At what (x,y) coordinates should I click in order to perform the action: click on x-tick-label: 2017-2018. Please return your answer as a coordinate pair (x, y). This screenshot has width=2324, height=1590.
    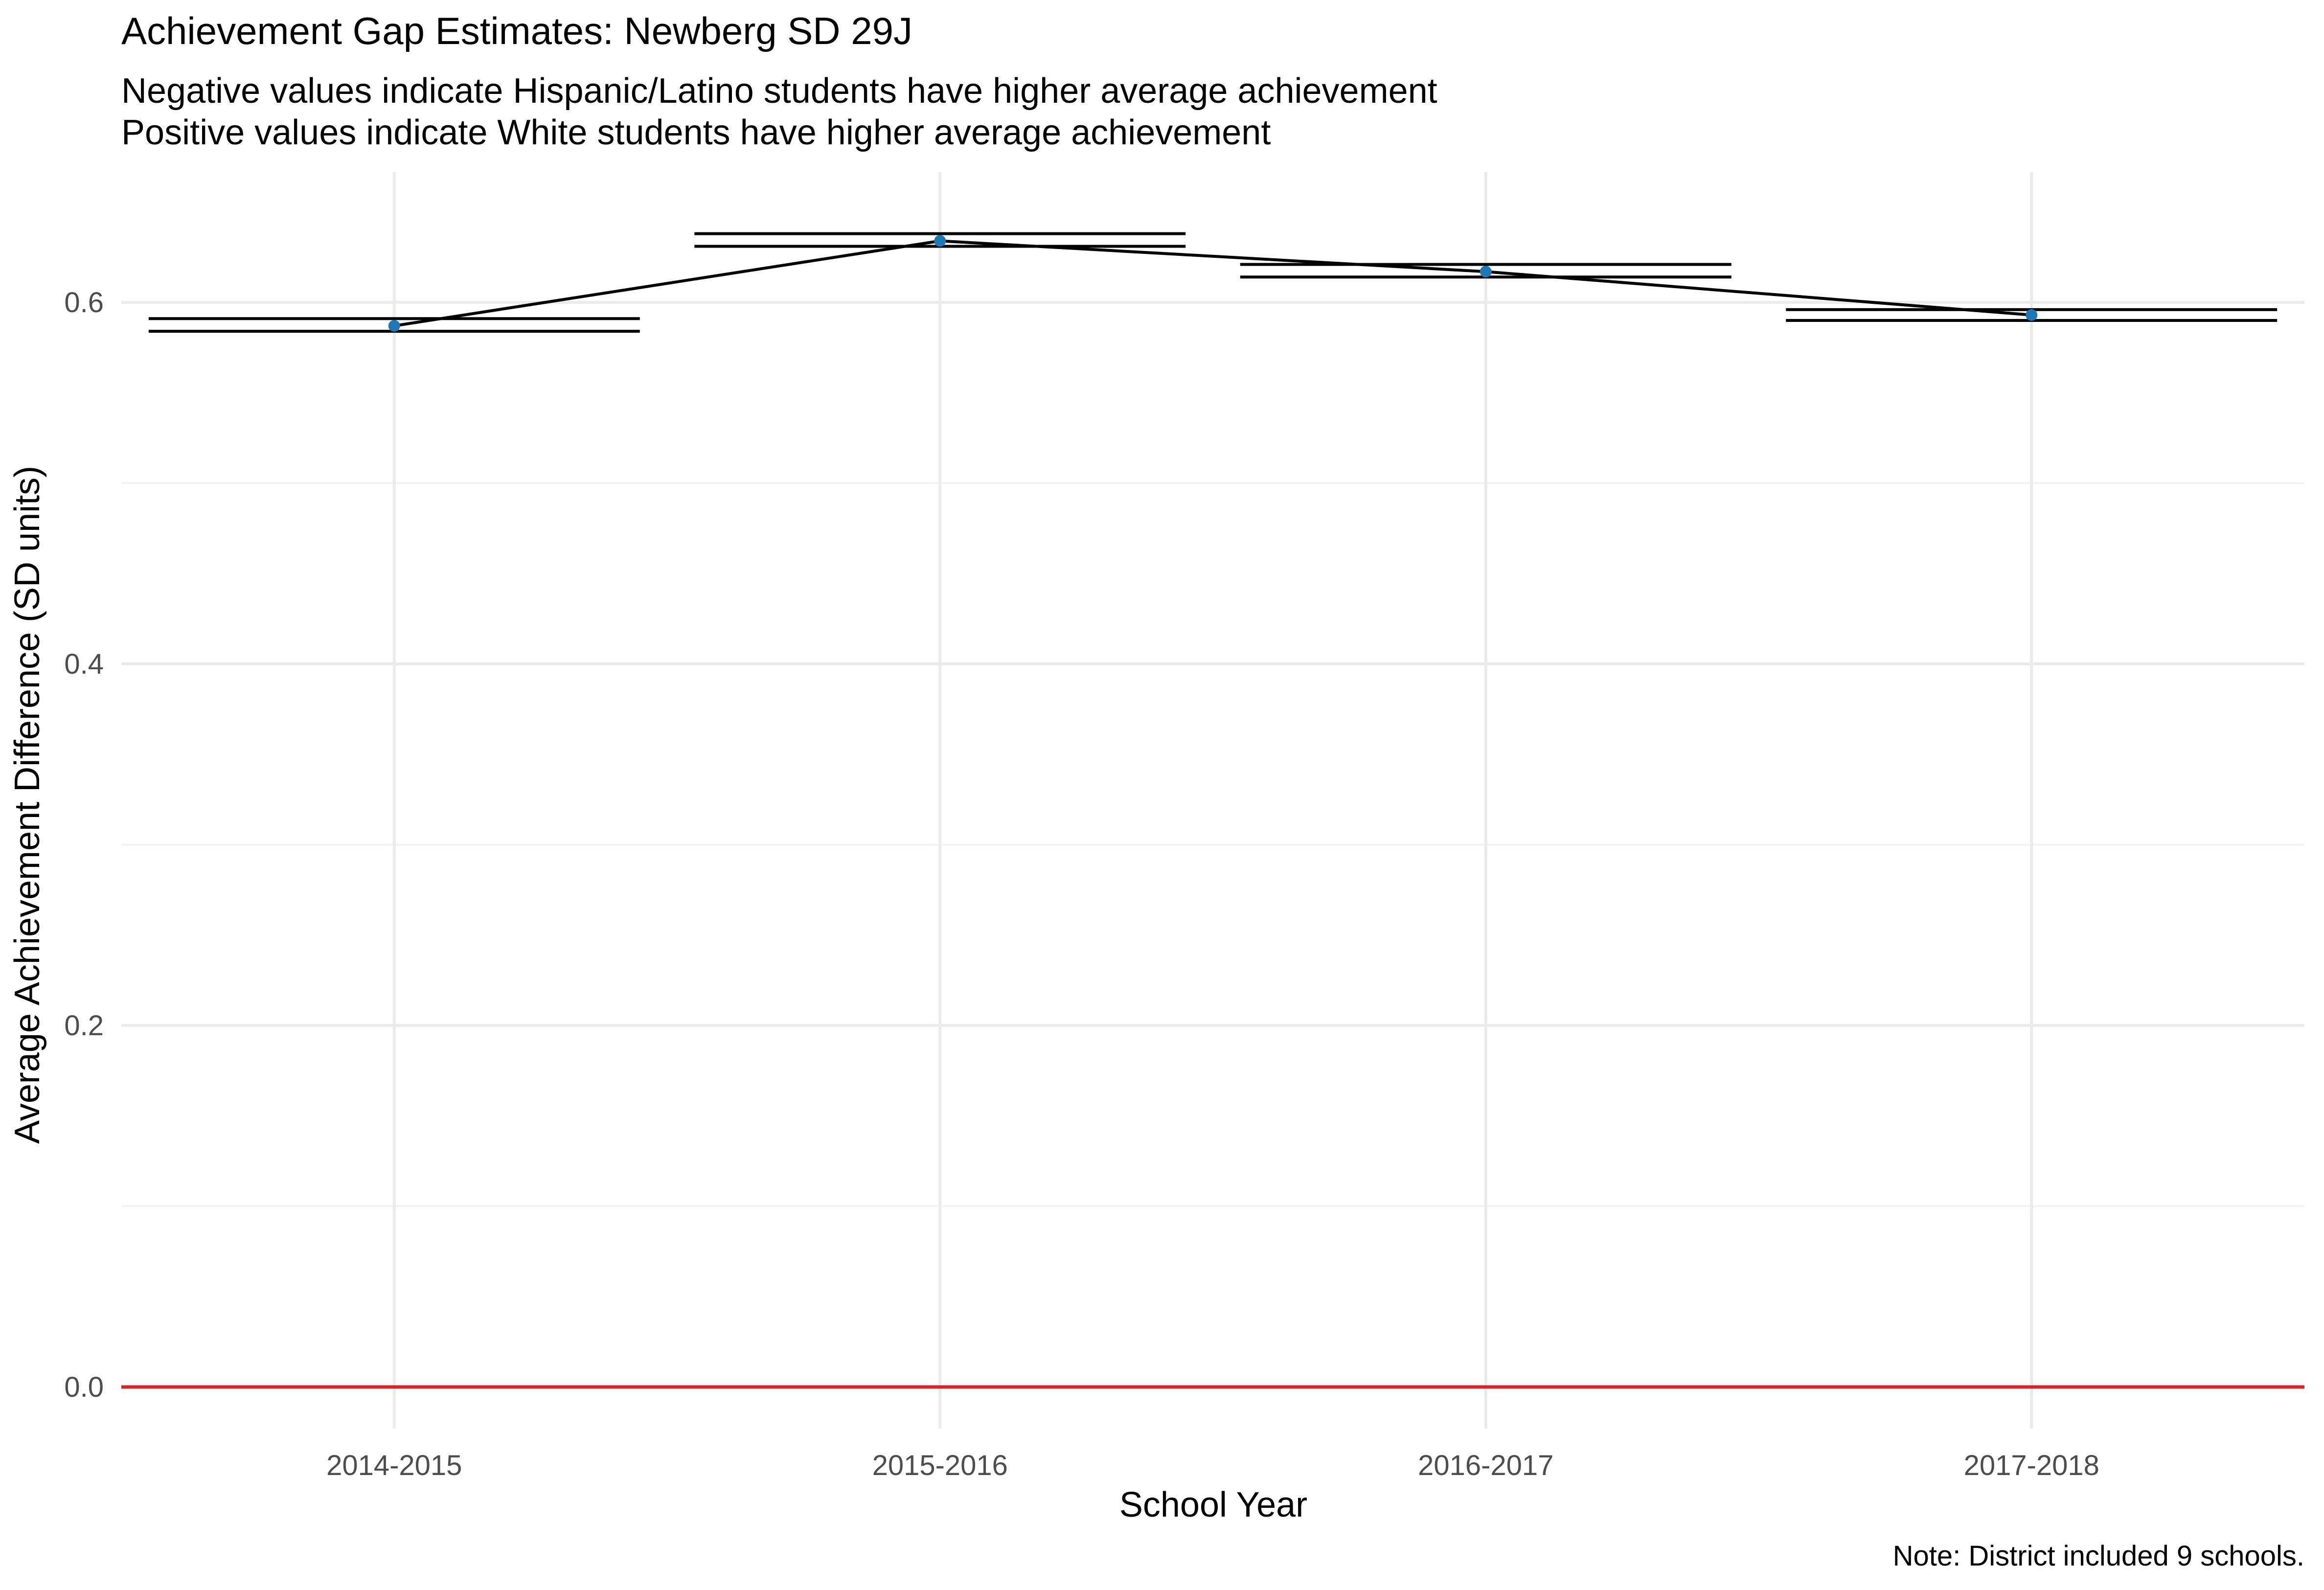
    Looking at the image, I should click on (2032, 1465).